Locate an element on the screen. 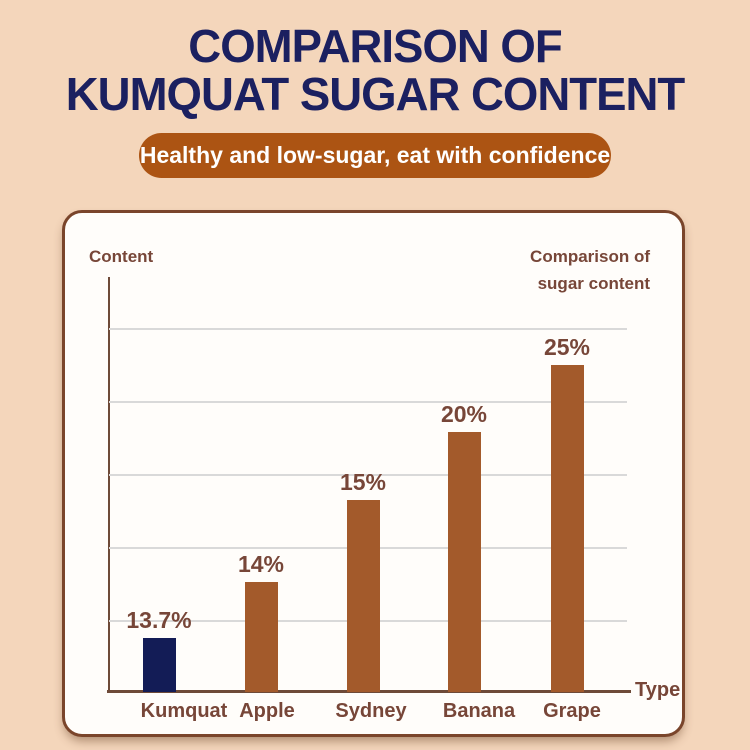 The image size is (750, 750). page-title: COMPARISON OF KUMQUAT SUGAR CONTENT is located at coordinates (375, 70).